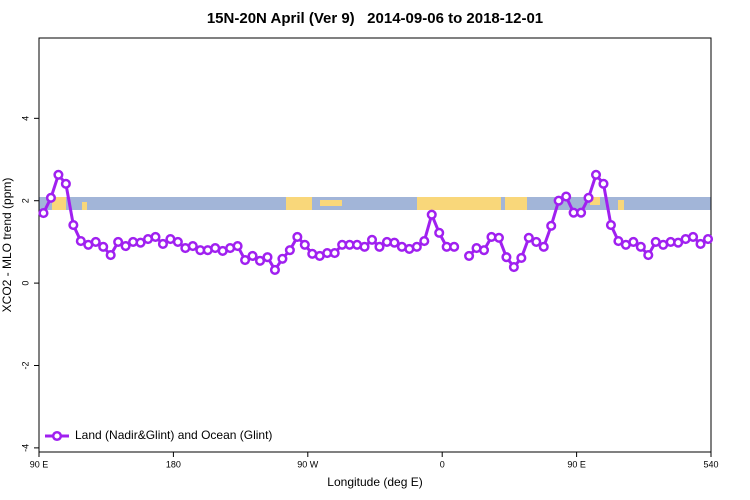 The width and height of the screenshot is (750, 500). I want to click on y-tick-label: 2, so click(25, 200).